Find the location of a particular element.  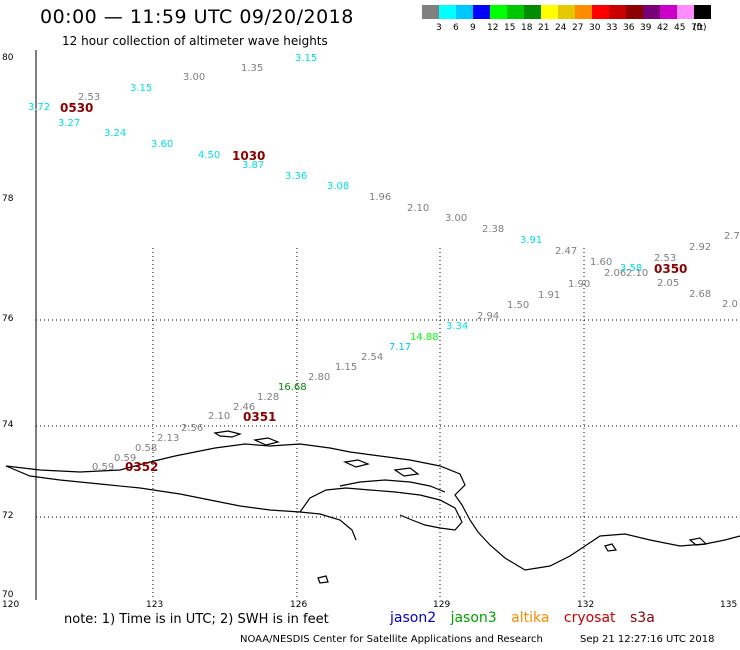

colorbar-tick-label: 30 is located at coordinates (595, 28).